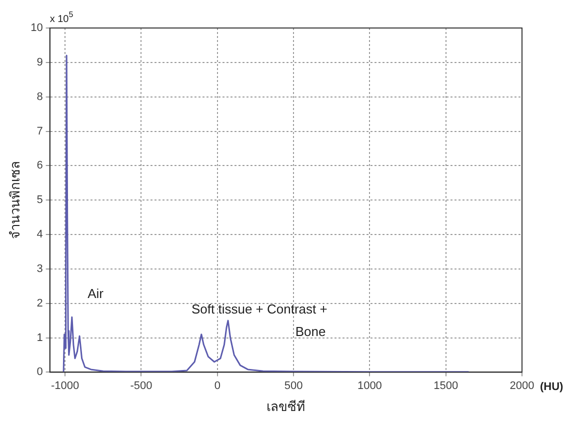  Describe the element at coordinates (39, 234) in the screenshot. I see `y-tick-label: 4` at that location.